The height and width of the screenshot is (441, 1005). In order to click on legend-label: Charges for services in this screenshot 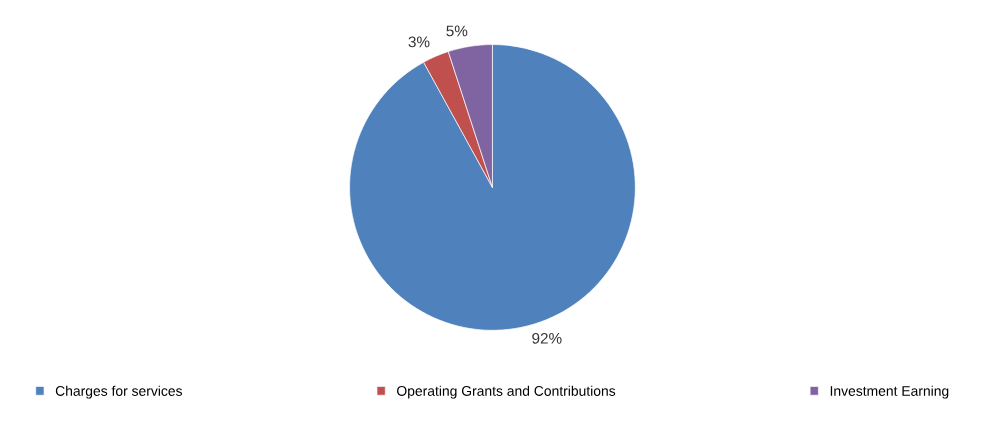, I will do `click(119, 392)`.